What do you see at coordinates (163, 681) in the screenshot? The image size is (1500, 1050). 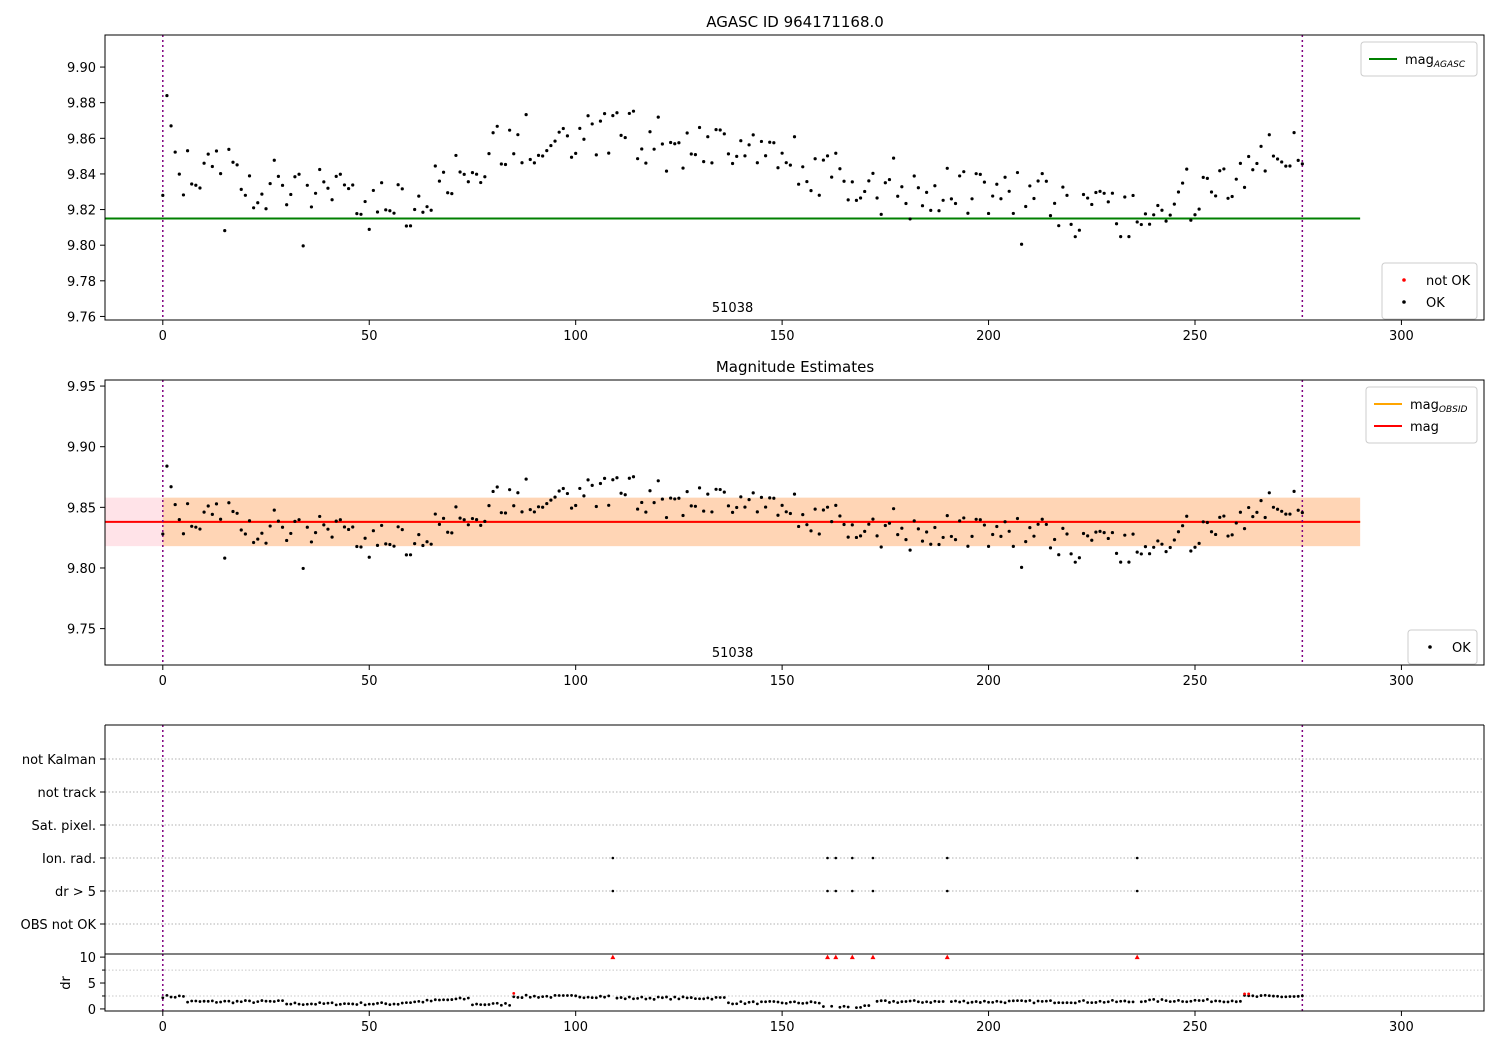 I see `x-tick-label: 0` at bounding box center [163, 681].